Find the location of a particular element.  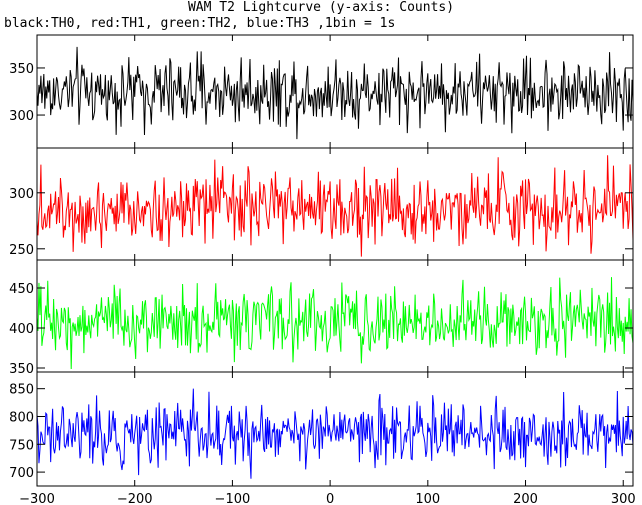

x-tick-label: −300 is located at coordinates (37, 498).